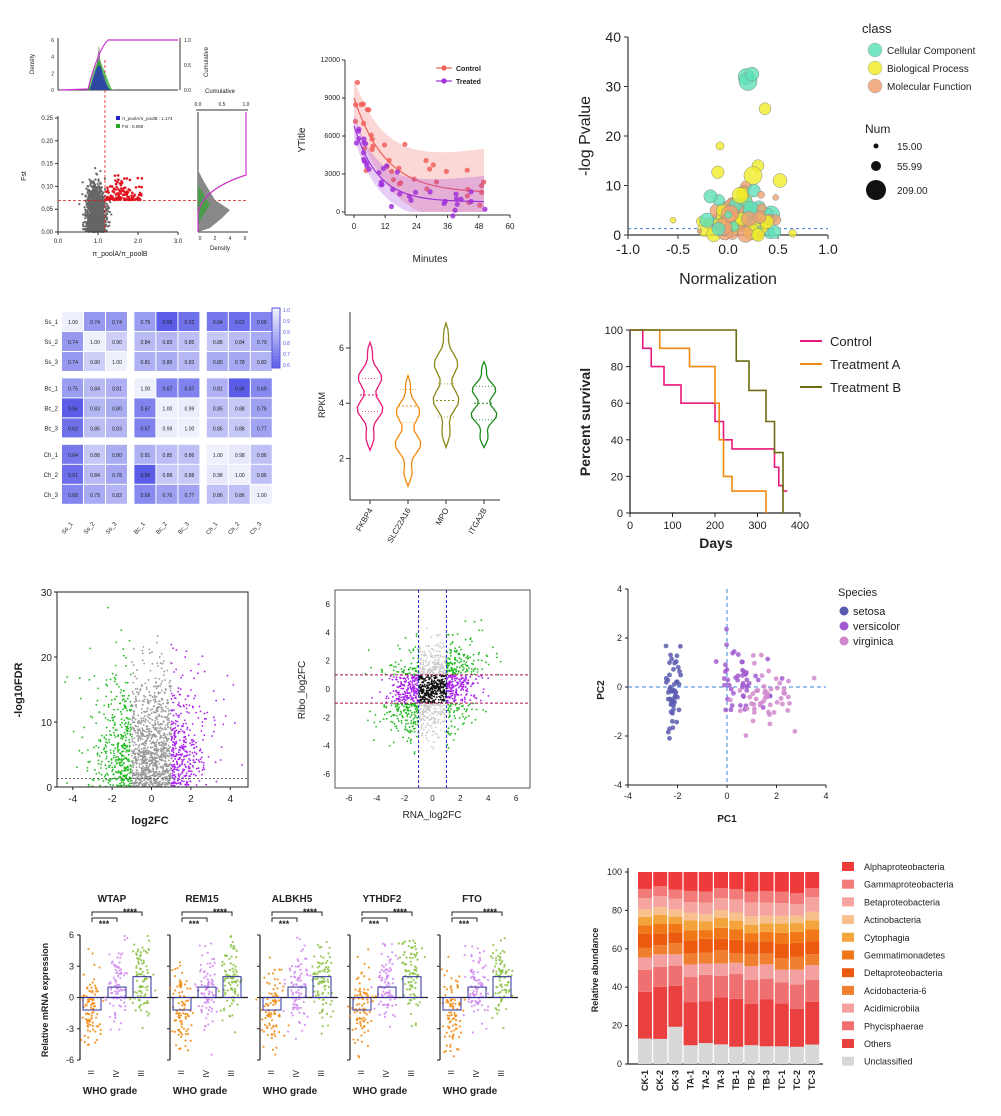  What do you see at coordinates (876, 166) in the screenshot?
I see `bubble-size-swatch` at bounding box center [876, 166].